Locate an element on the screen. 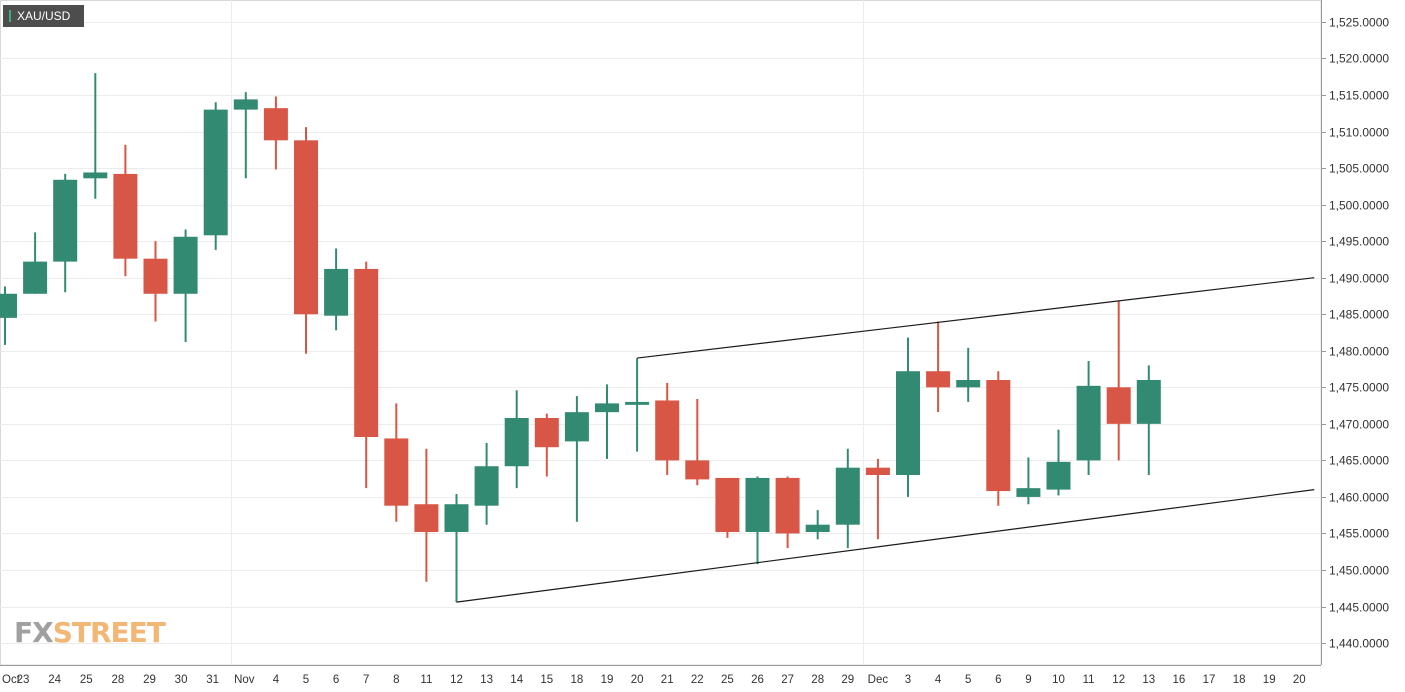 The height and width of the screenshot is (692, 1405). x-tick-label: 16 is located at coordinates (1179, 680).